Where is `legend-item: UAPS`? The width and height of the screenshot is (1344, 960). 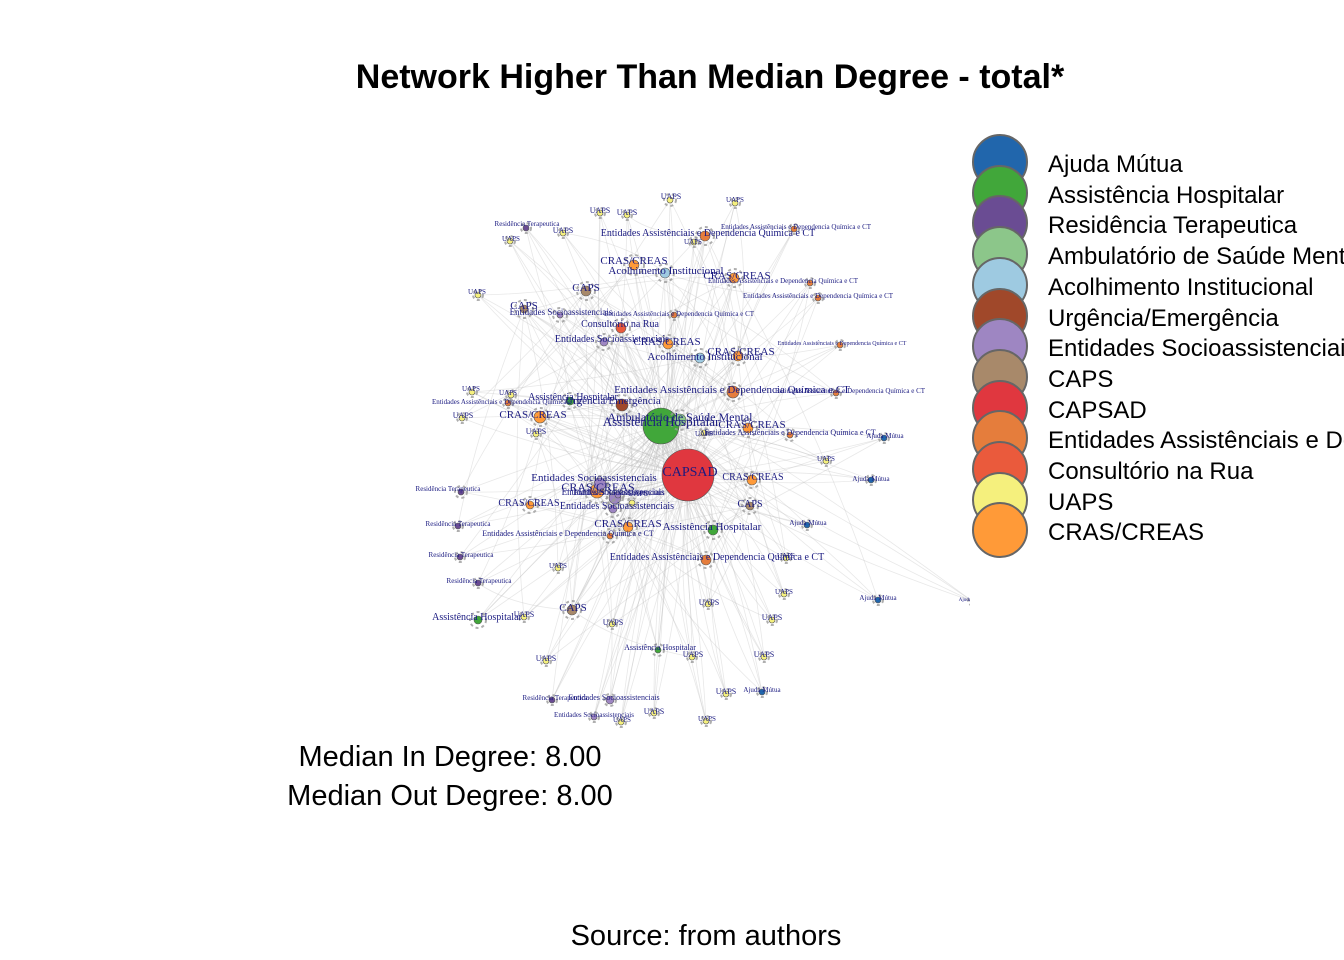
legend-item: UAPS is located at coordinates (1158, 499).